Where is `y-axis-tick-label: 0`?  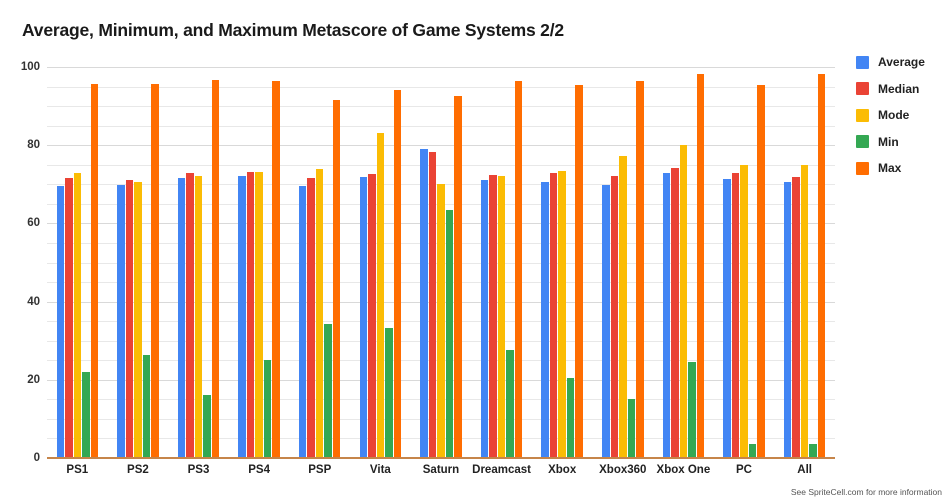
y-axis-tick-label: 0 is located at coordinates (36, 458).